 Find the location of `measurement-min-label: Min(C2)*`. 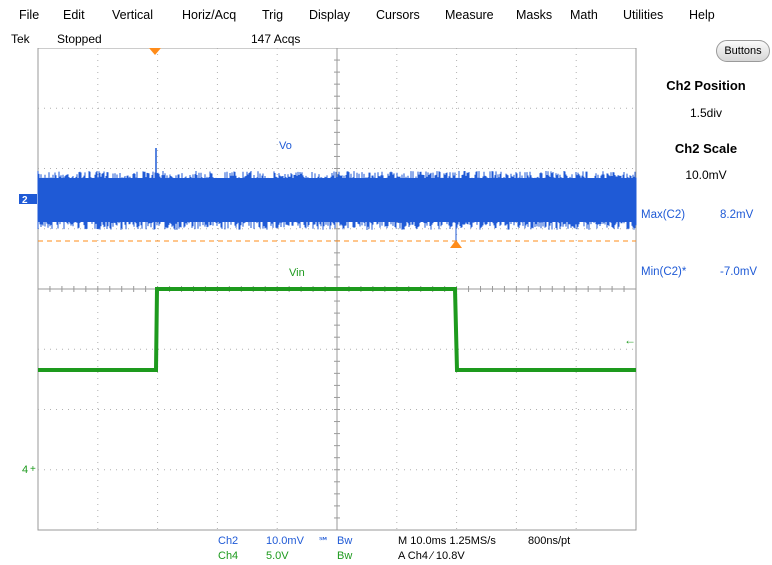

measurement-min-label: Min(C2)* is located at coordinates (664, 272).